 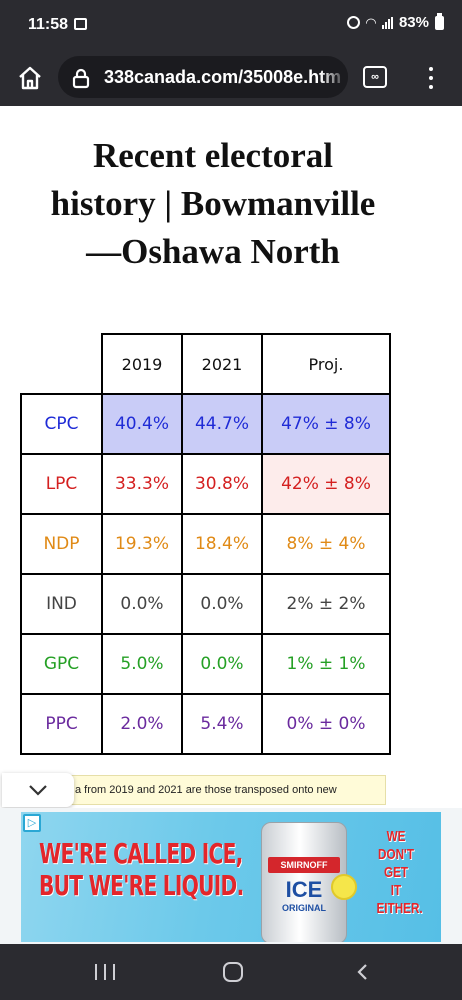 I want to click on alarm-icon, so click(x=353, y=22).